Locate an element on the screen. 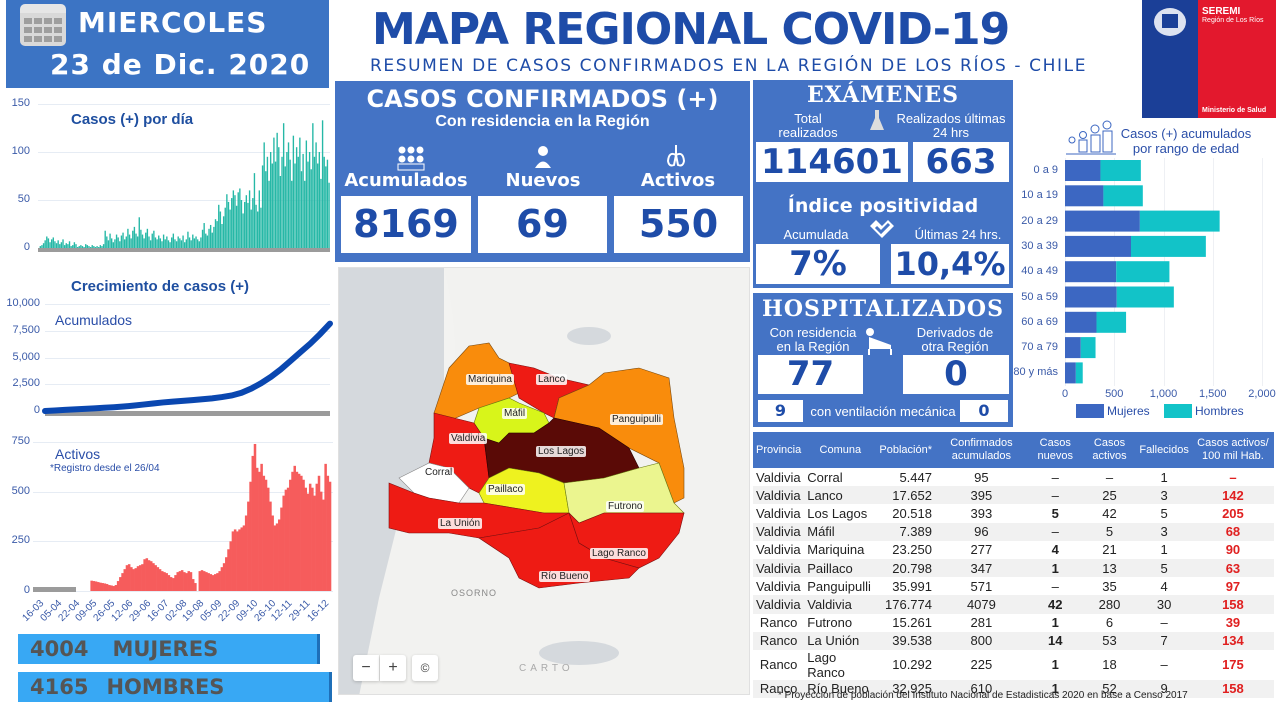 Image resolution: width=1280 pixels, height=707 pixels. region-rio-bueno is located at coordinates (559, 550).